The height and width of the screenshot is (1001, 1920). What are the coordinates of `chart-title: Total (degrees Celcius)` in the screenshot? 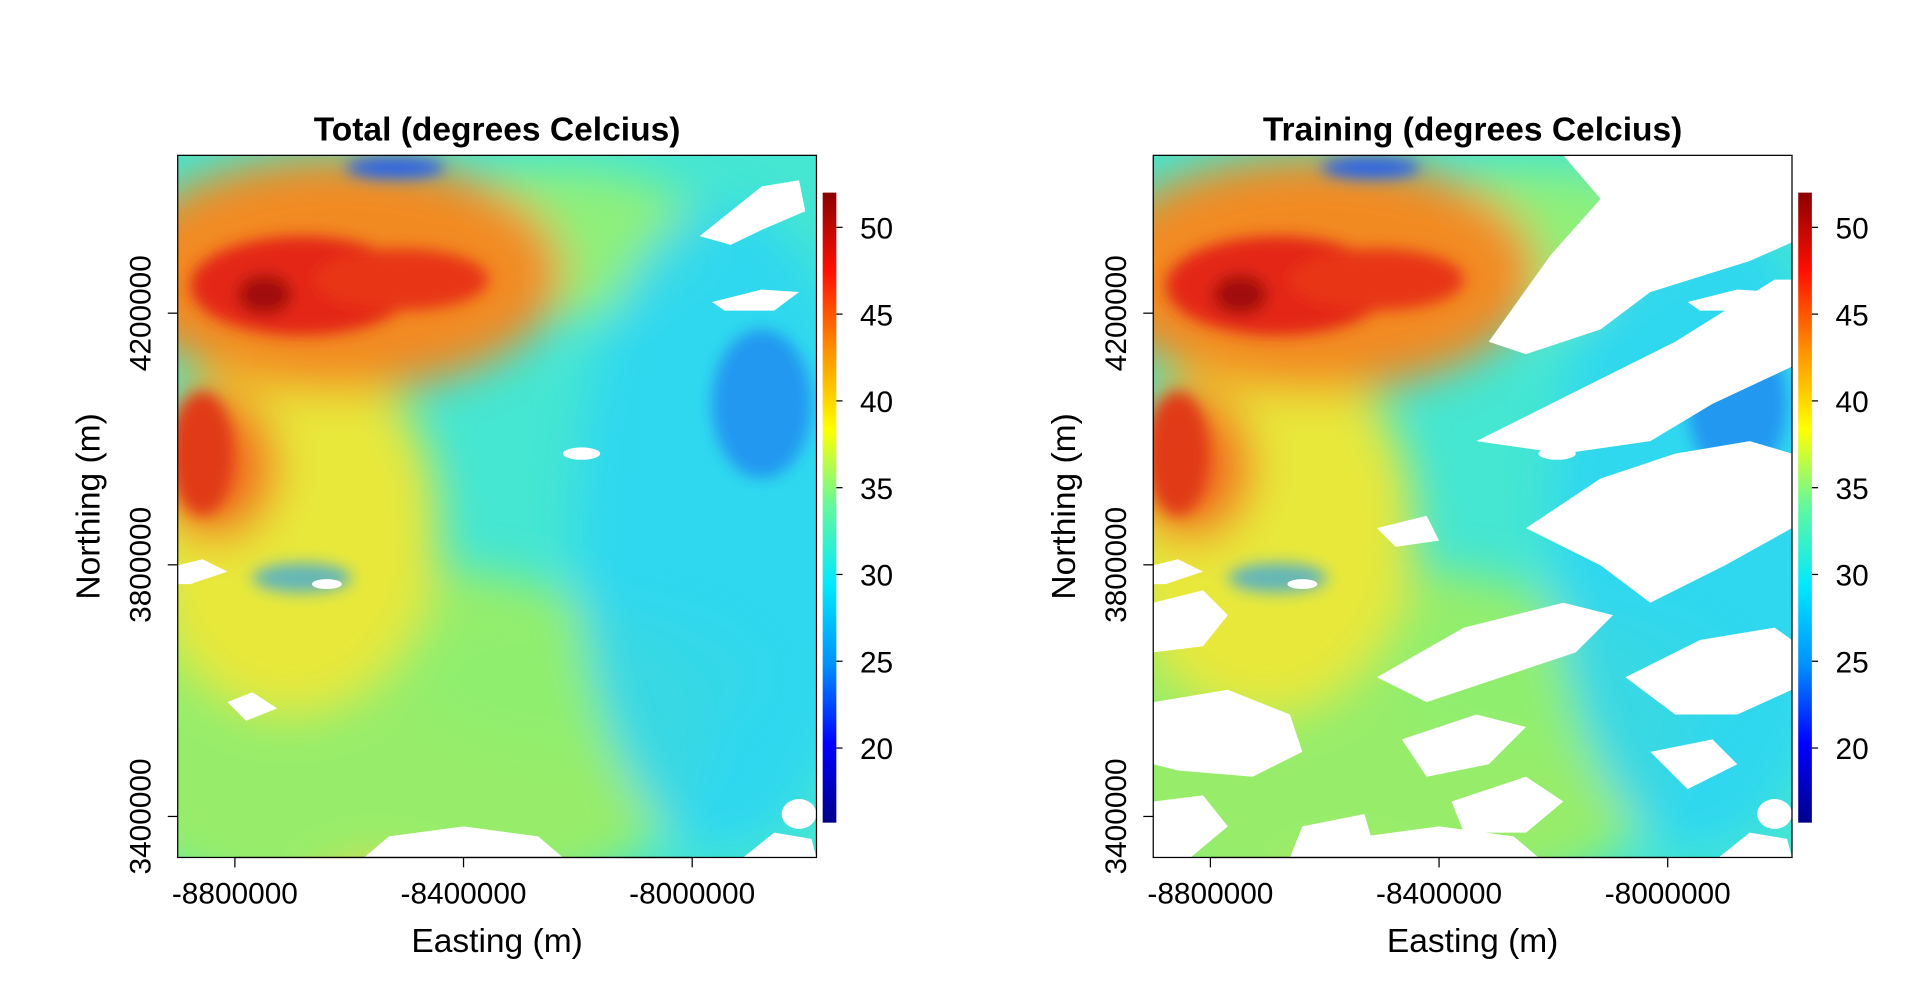 It's located at (497, 129).